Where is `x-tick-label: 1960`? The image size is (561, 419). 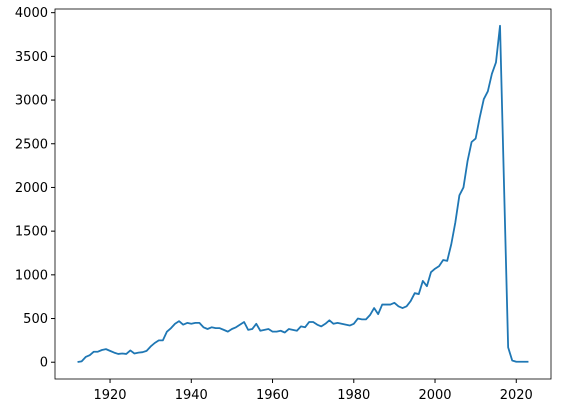
x-tick-label: 1960 is located at coordinates (272, 395).